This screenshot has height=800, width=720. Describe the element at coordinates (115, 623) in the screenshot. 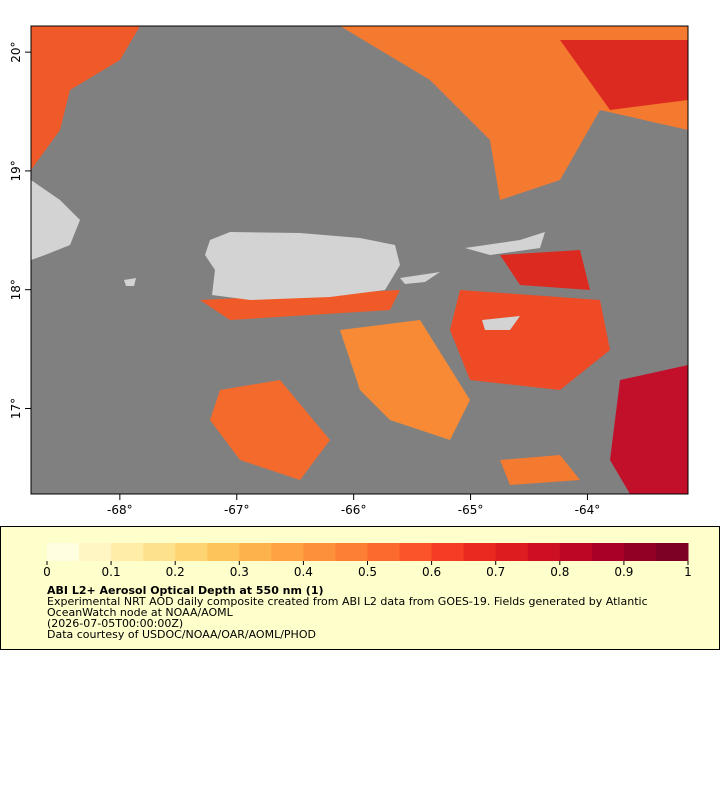

I see `legend-line: (2026-07-05T00:00:00Z)` at that location.